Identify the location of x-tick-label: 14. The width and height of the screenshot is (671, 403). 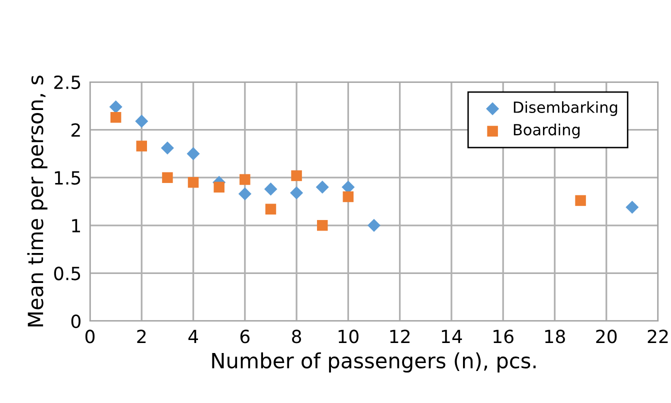
(452, 337).